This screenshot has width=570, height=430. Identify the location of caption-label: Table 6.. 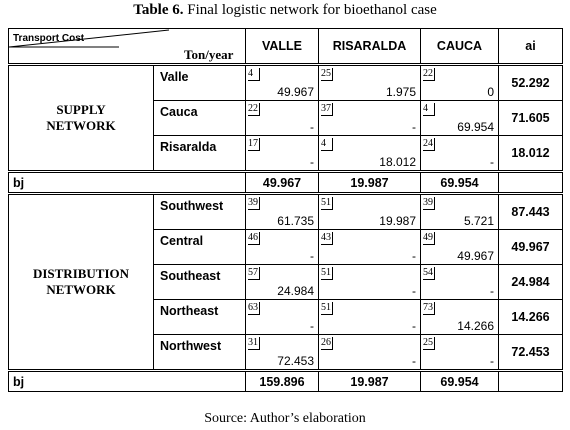
(158, 10).